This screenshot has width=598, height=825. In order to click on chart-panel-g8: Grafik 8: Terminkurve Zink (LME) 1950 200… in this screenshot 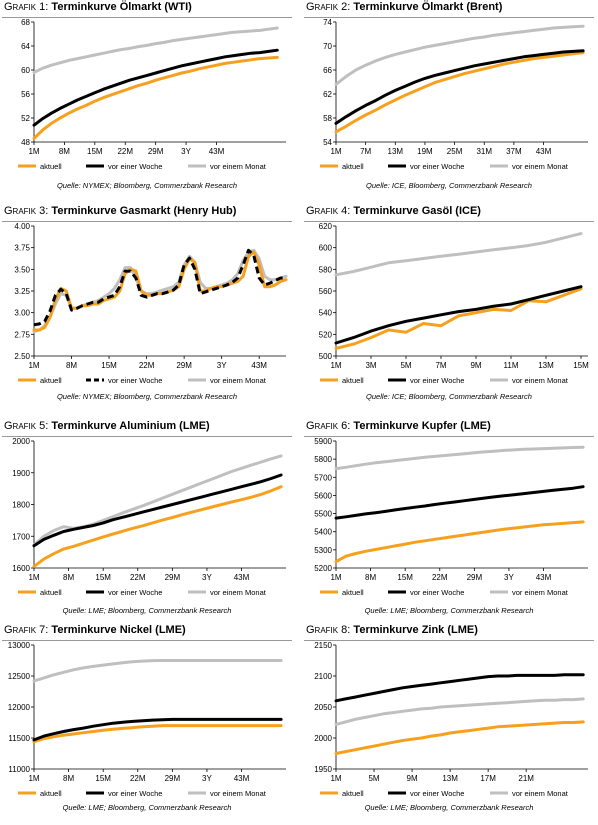, I will do `click(451, 724)`.